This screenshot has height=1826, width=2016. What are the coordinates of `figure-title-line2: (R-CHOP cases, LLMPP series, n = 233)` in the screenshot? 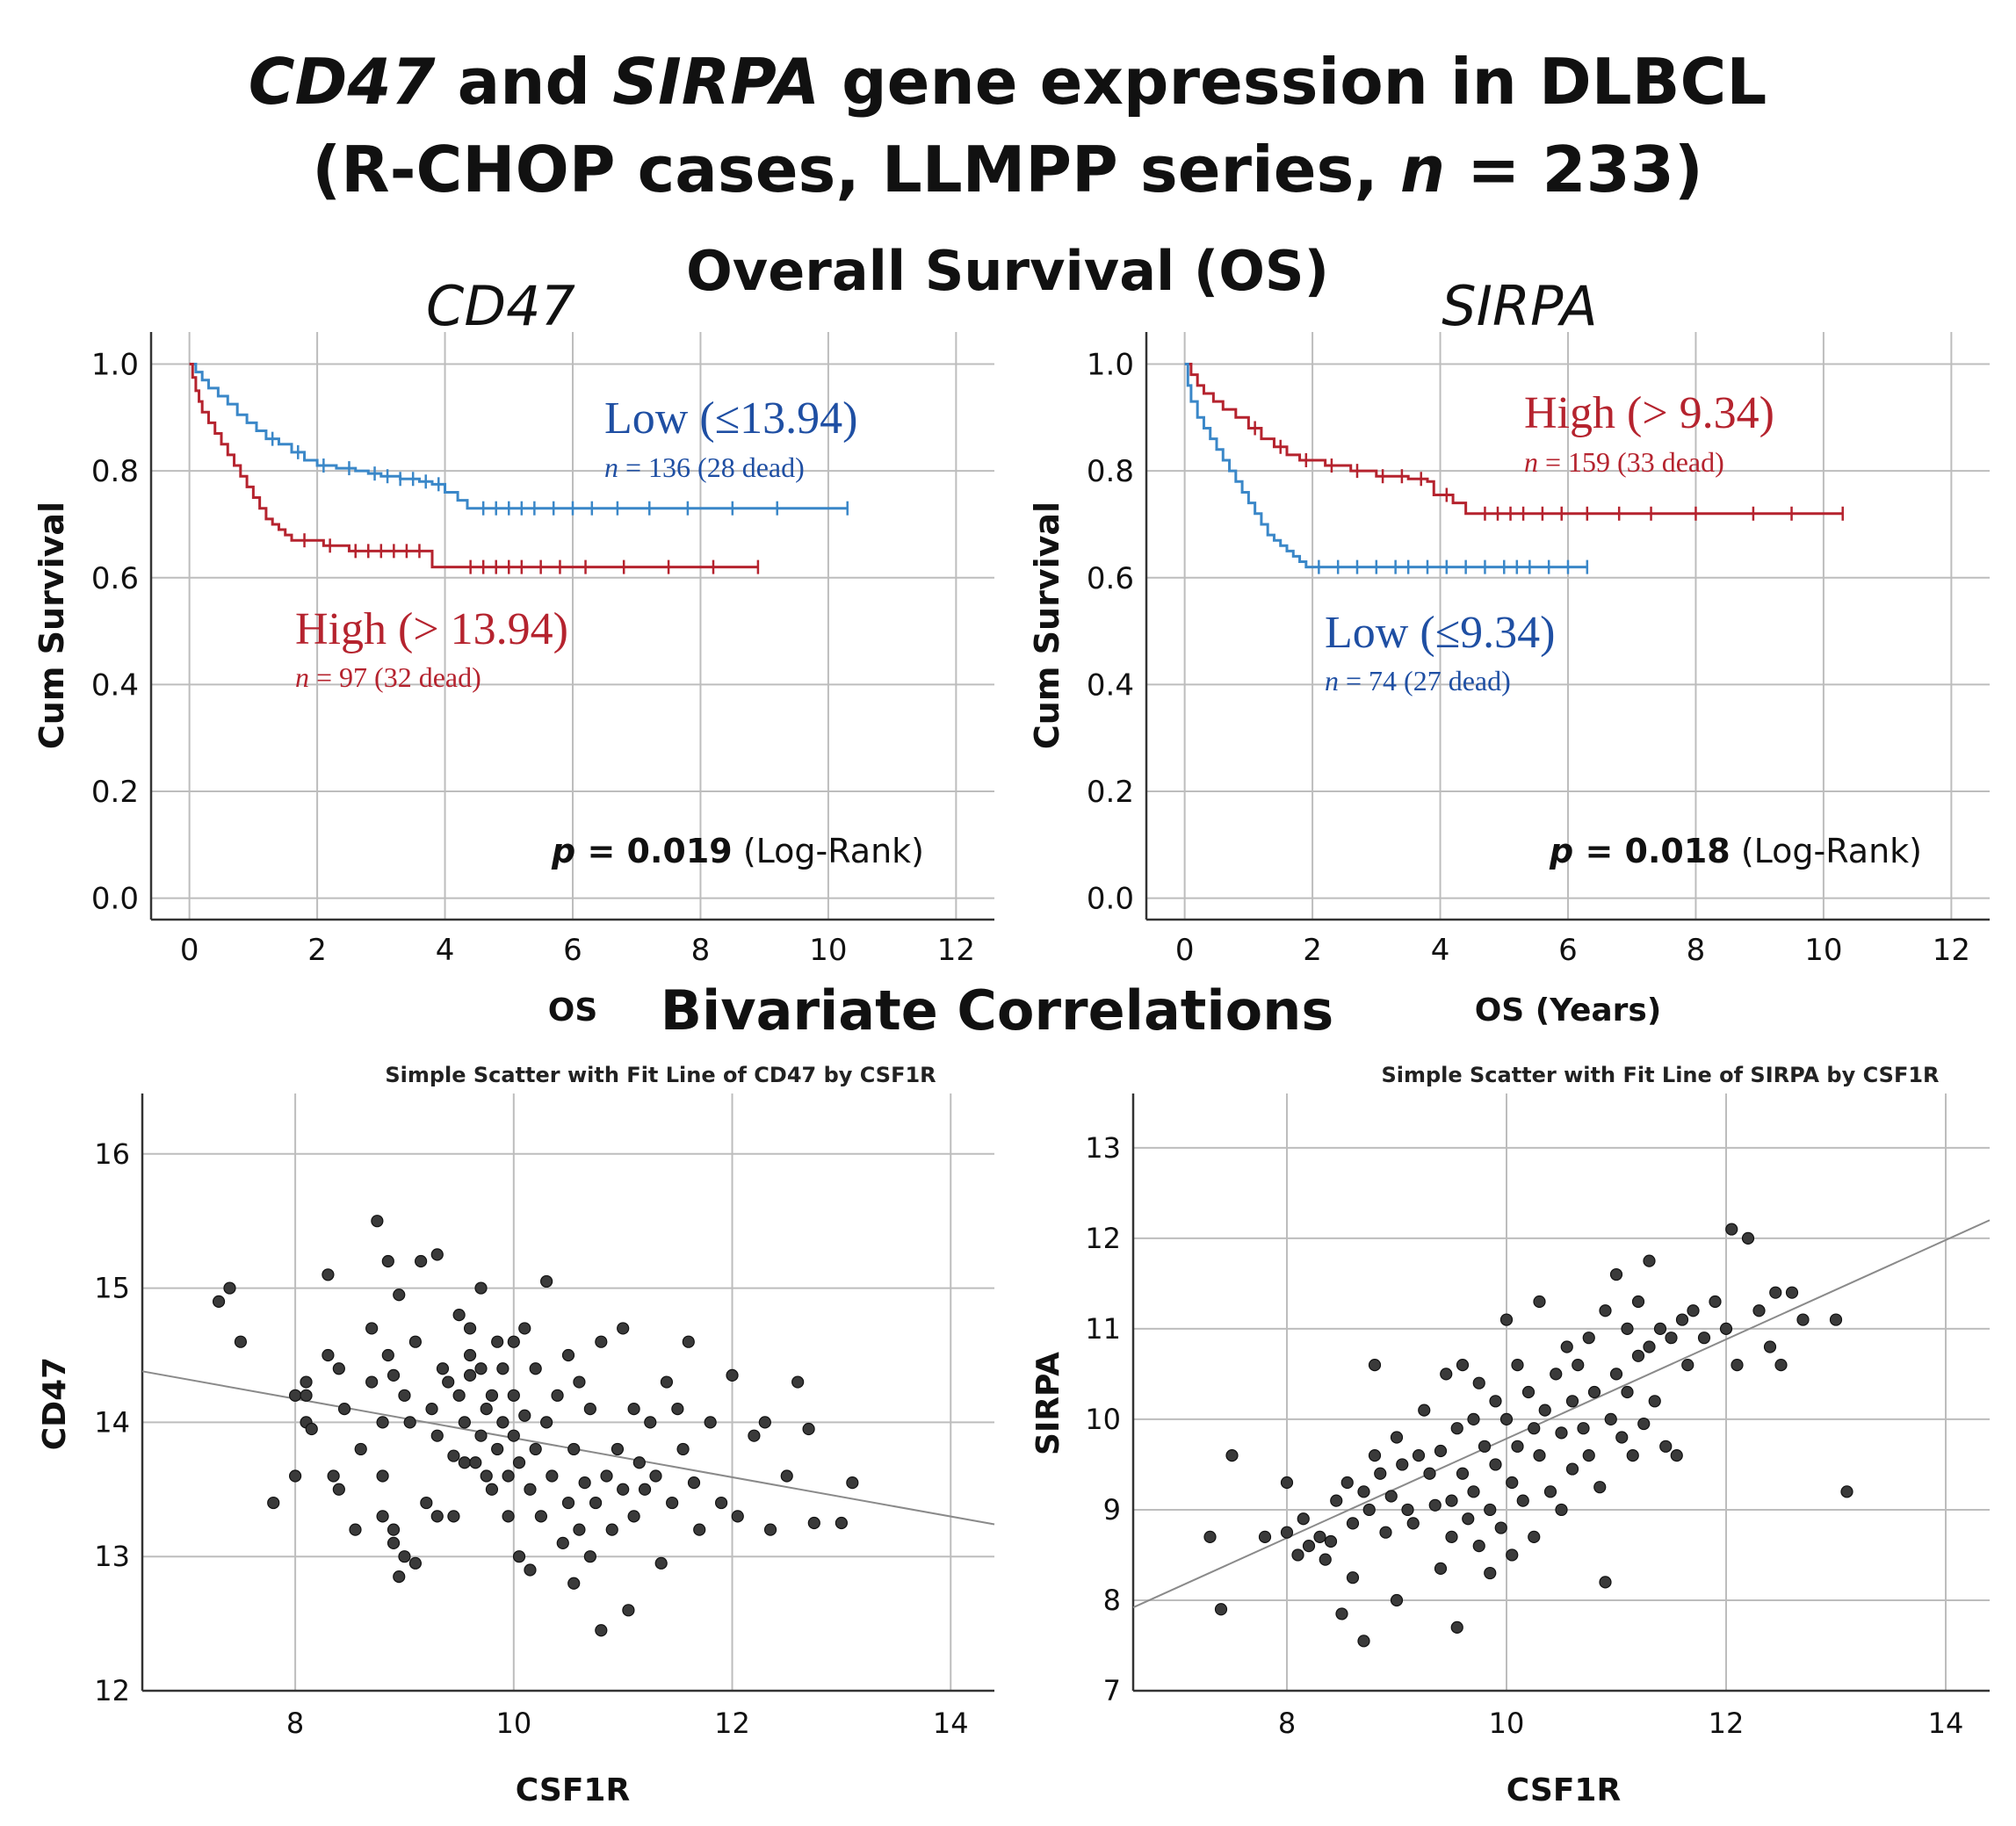 It's located at (1008, 169).